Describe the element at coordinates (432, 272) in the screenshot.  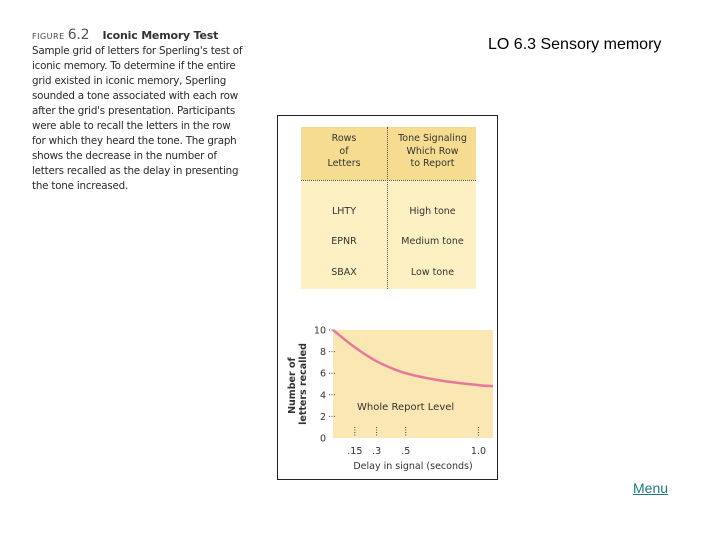
I see `table-cell-tone: Low tone` at that location.